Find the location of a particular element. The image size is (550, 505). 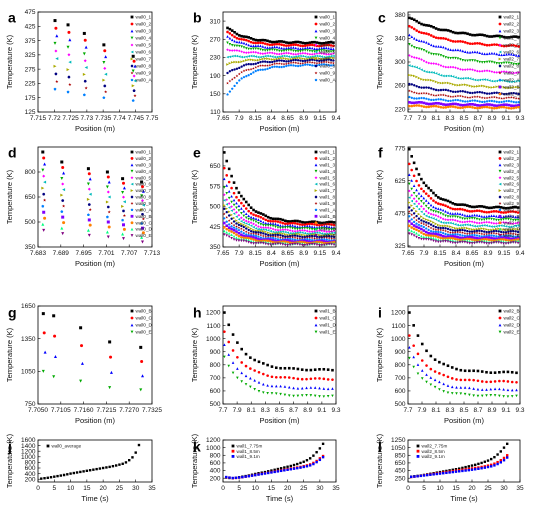

x-tick-label: 7.745 is located at coordinates (136, 118).